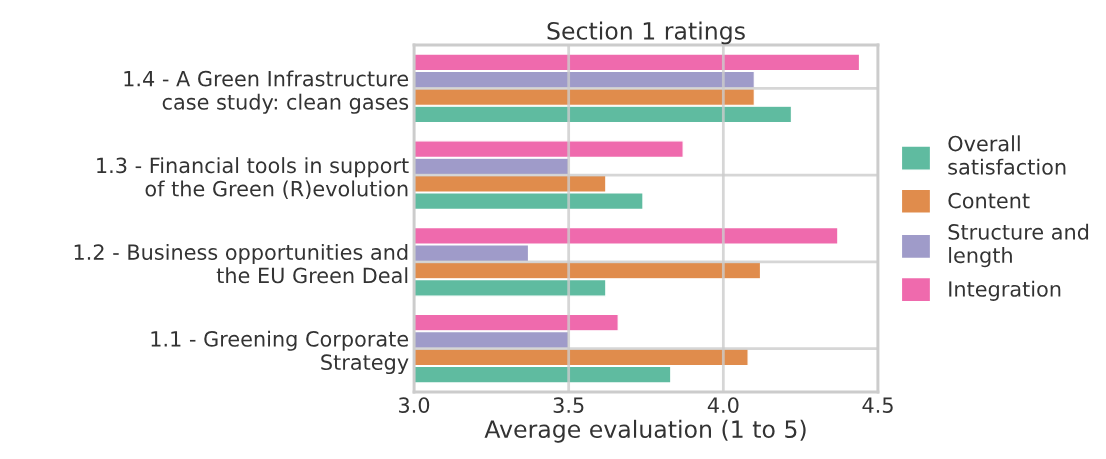  What do you see at coordinates (723, 405) in the screenshot?
I see `x-tick-label: 4.0` at bounding box center [723, 405].